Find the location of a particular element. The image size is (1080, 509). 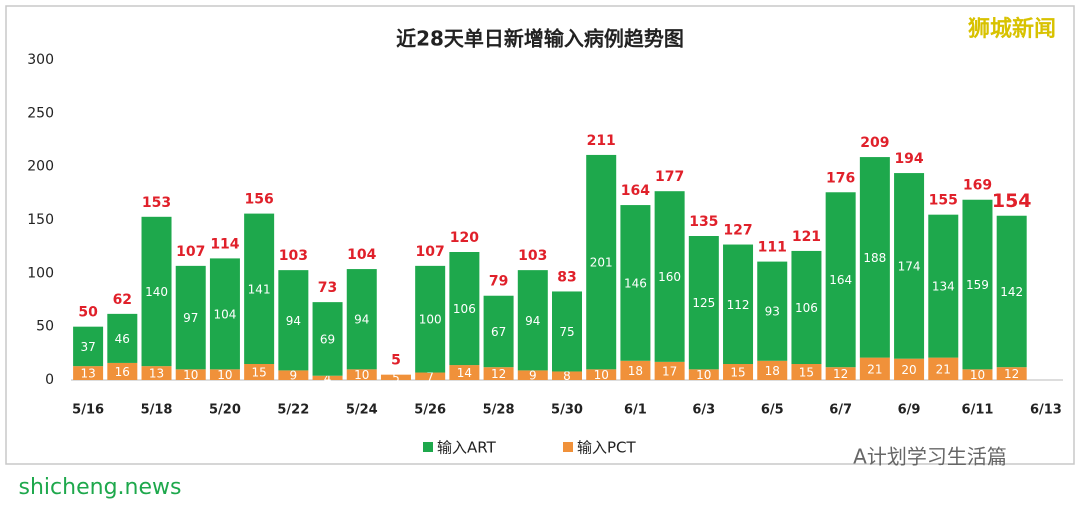

total-label: 127 is located at coordinates (737, 231).